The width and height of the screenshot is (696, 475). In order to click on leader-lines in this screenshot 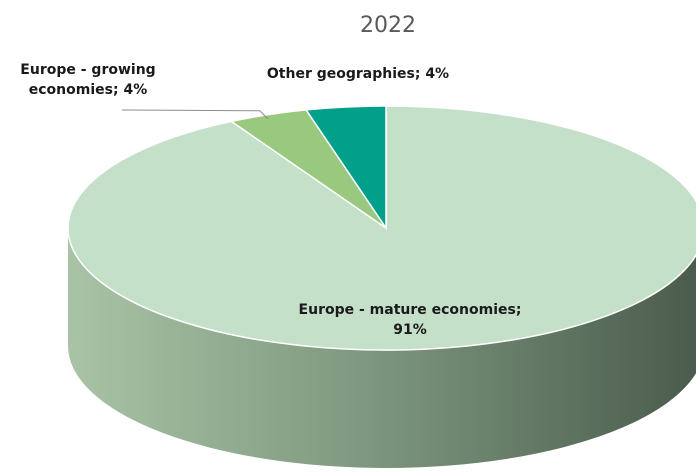, I will do `click(195, 114)`.